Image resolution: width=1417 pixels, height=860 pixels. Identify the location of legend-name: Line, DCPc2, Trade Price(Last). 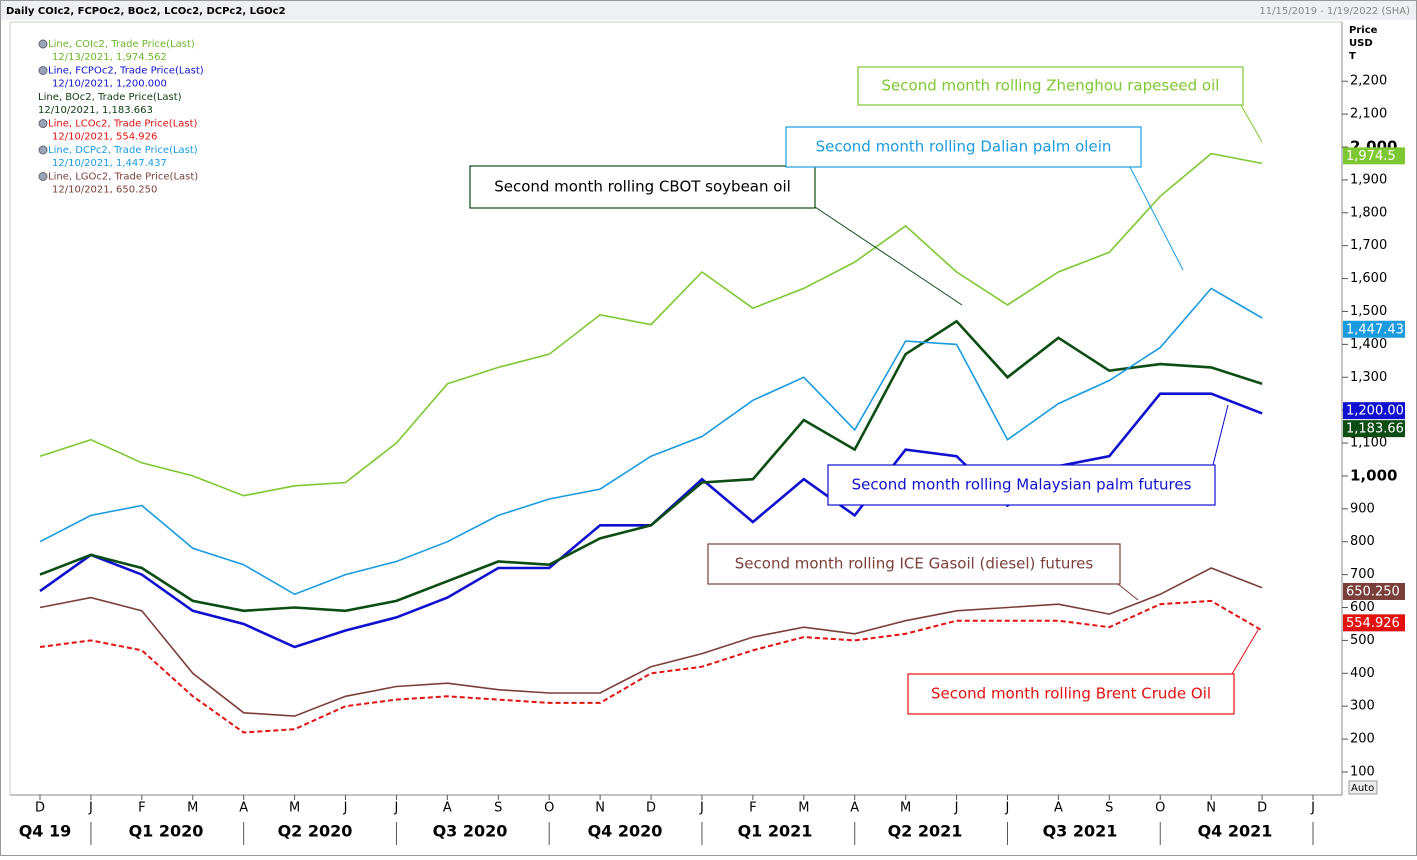
(123, 150).